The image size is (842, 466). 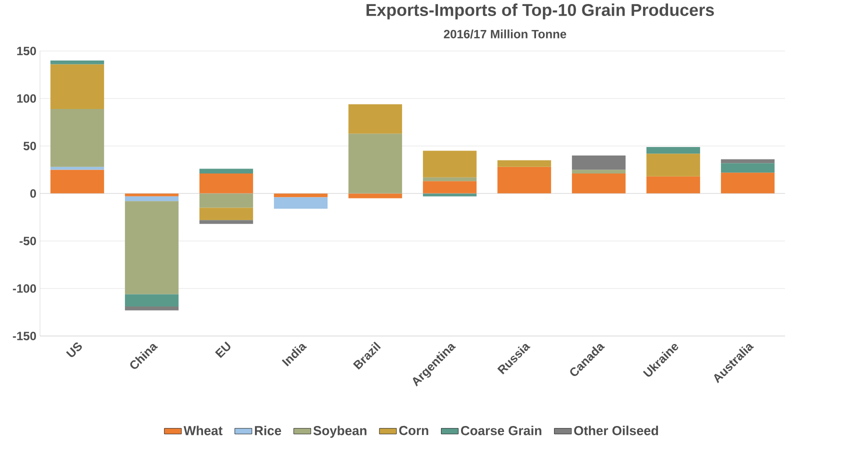 What do you see at coordinates (33, 193) in the screenshot?
I see `y-tick-label: 0` at bounding box center [33, 193].